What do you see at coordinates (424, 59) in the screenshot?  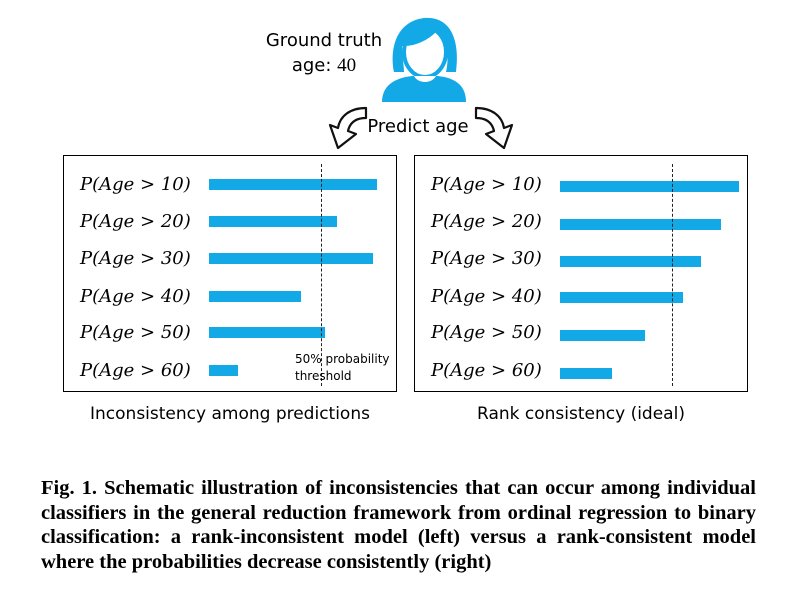 I see `person-icon` at bounding box center [424, 59].